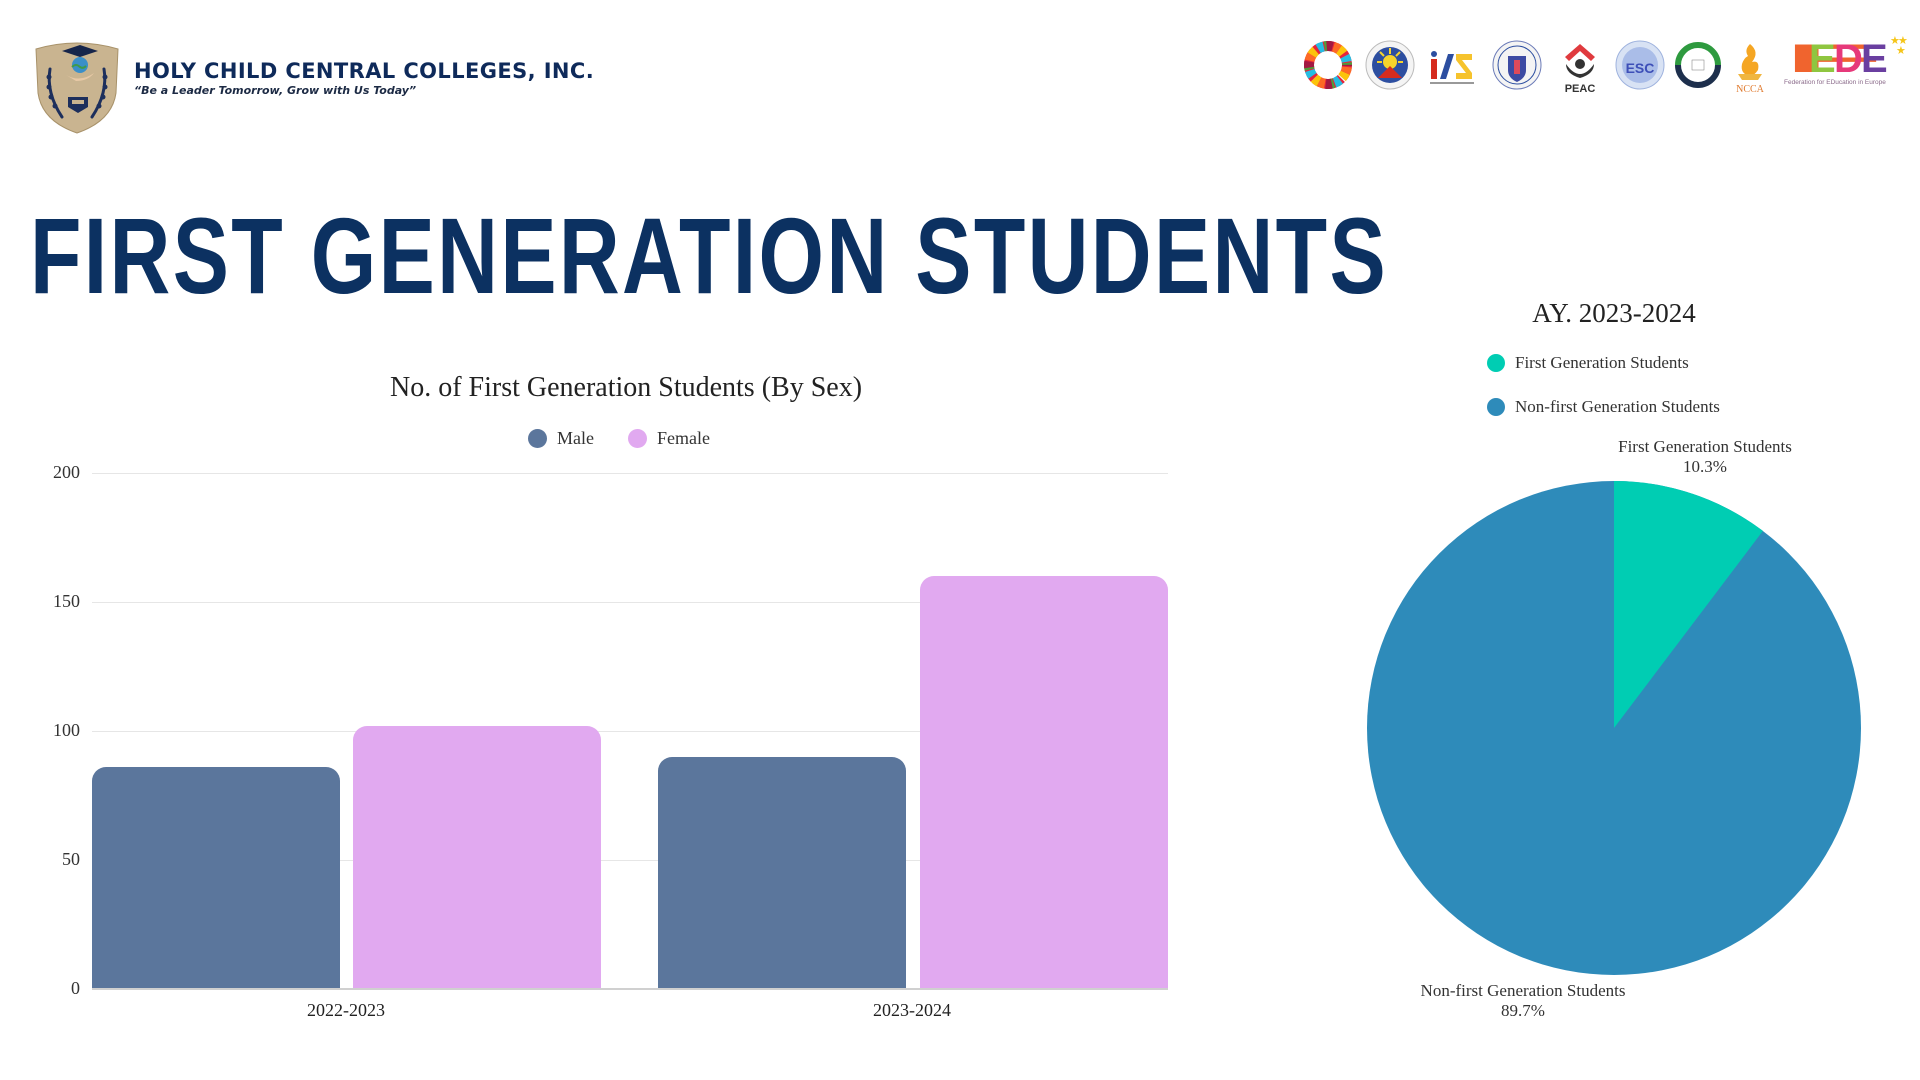  Describe the element at coordinates (537, 438) in the screenshot. I see `male-swatch-icon` at that location.